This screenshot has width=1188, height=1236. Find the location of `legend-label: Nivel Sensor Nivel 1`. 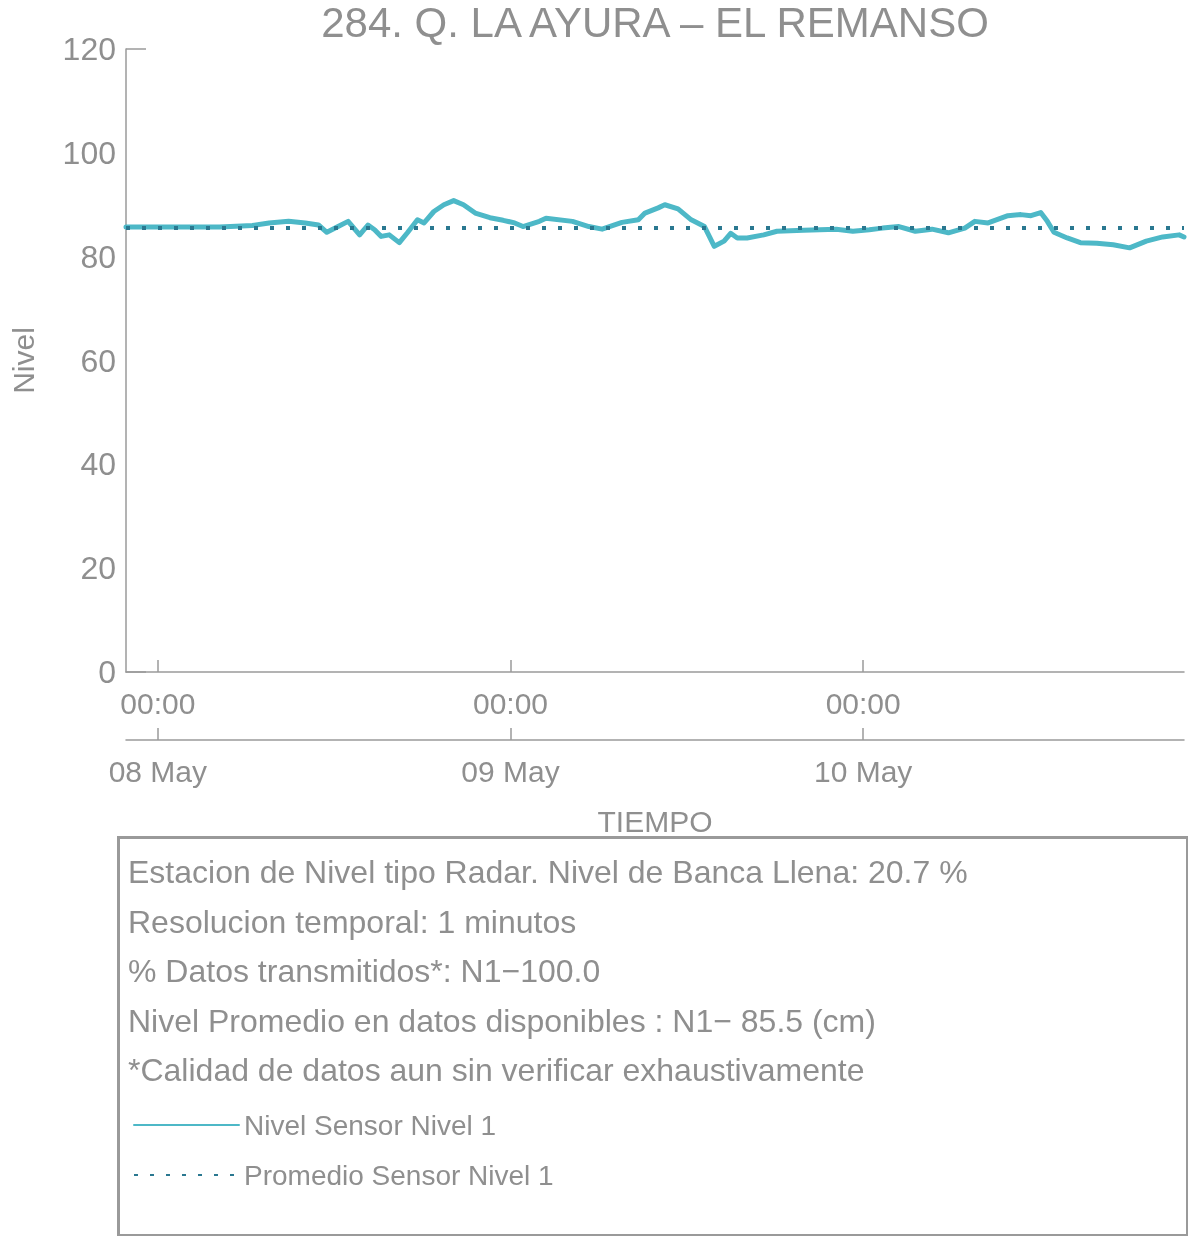

legend-label: Nivel Sensor Nivel 1 is located at coordinates (370, 1125).